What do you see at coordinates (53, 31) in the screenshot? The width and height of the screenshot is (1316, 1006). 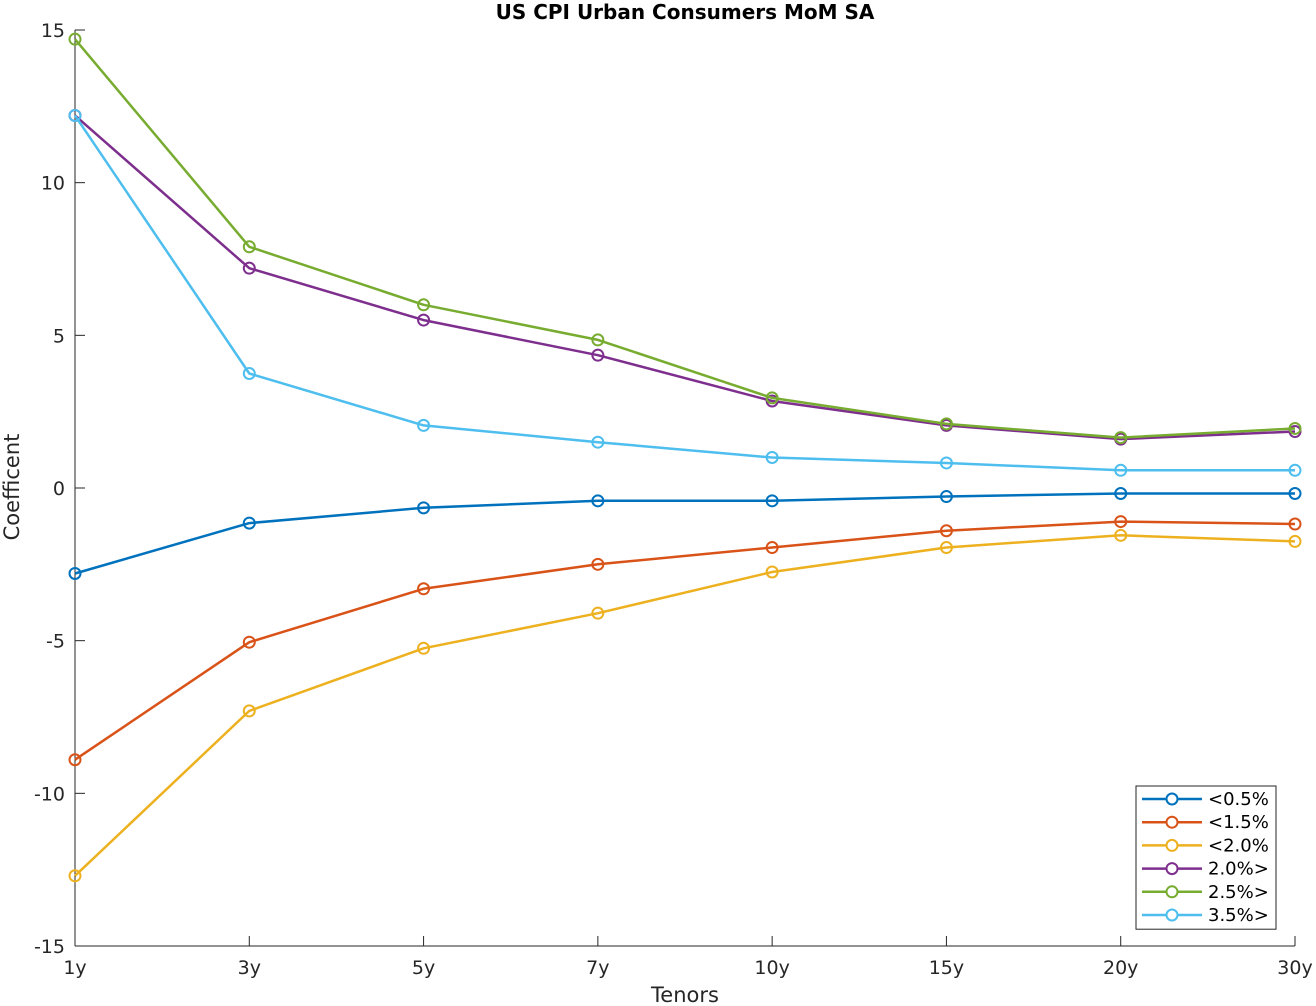 I see `y-tick-label: 15` at bounding box center [53, 31].